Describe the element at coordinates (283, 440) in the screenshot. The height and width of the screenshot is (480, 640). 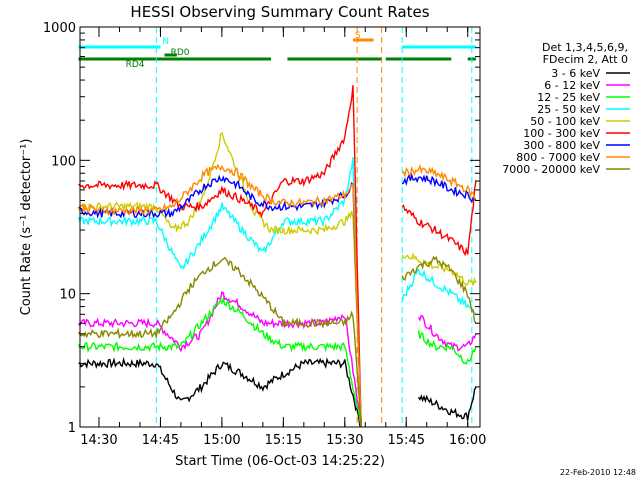
I see `x-tick-label: 15:15` at that location.